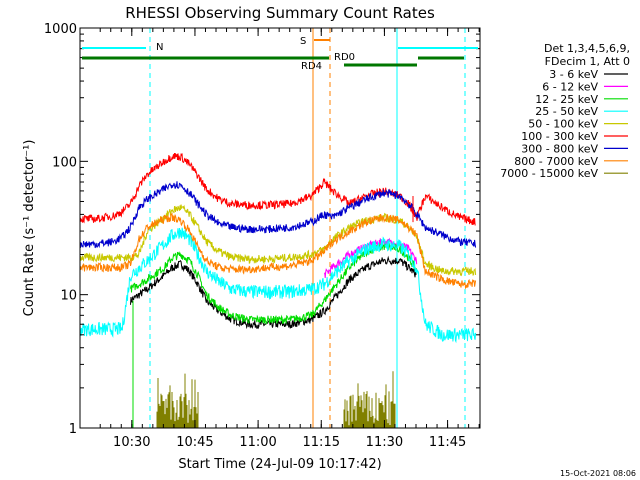 This screenshot has height=480, width=640. Describe the element at coordinates (573, 74) in the screenshot. I see `legend-label: 3 - 6 keV` at that location.